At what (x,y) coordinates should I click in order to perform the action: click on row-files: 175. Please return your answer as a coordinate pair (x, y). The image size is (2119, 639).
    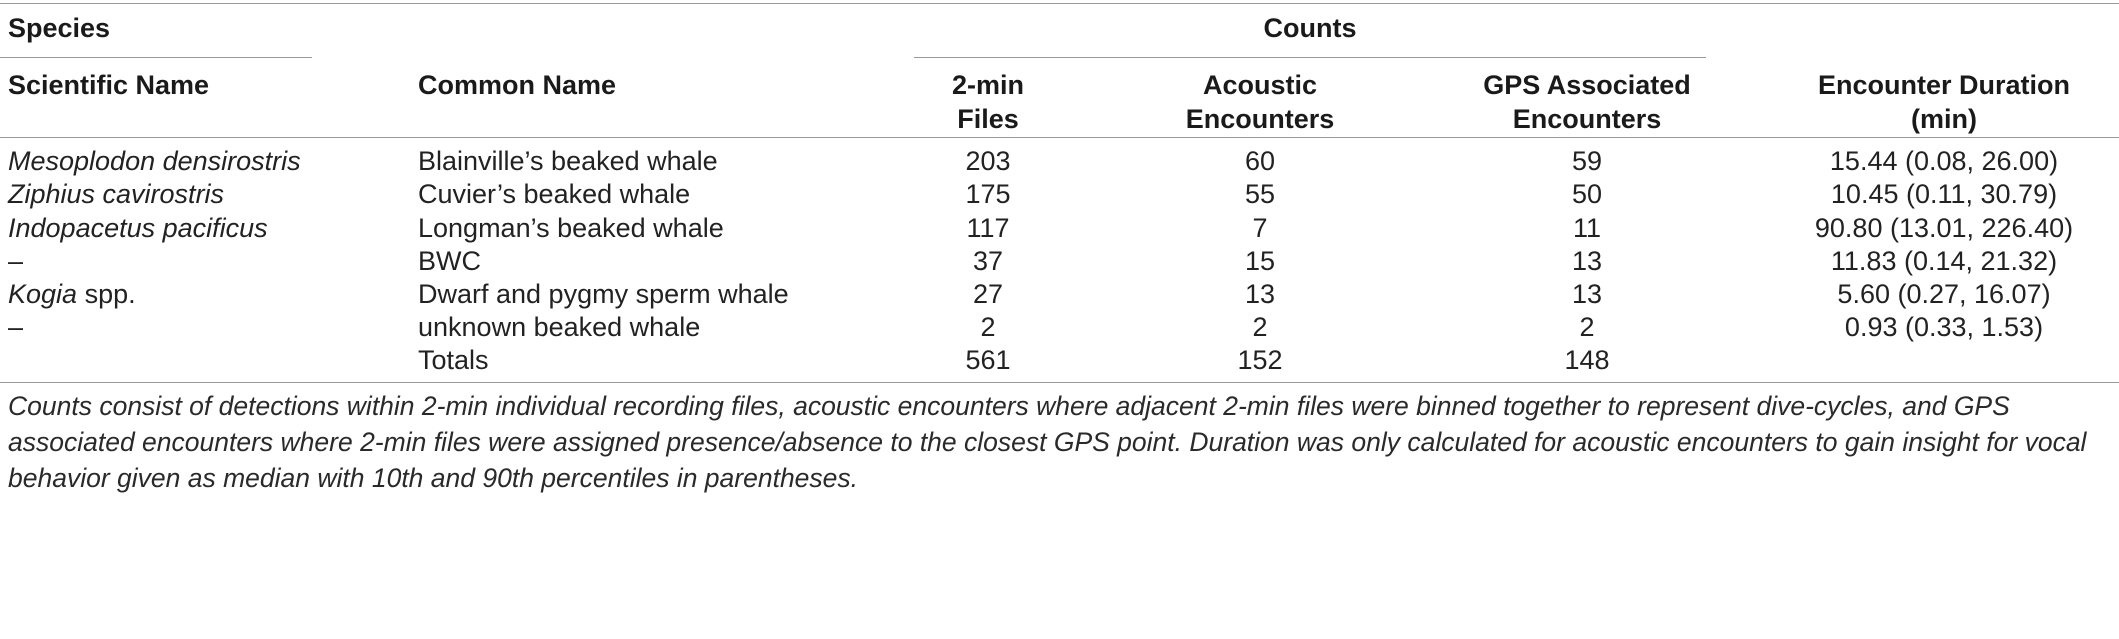
    Looking at the image, I should click on (988, 194).